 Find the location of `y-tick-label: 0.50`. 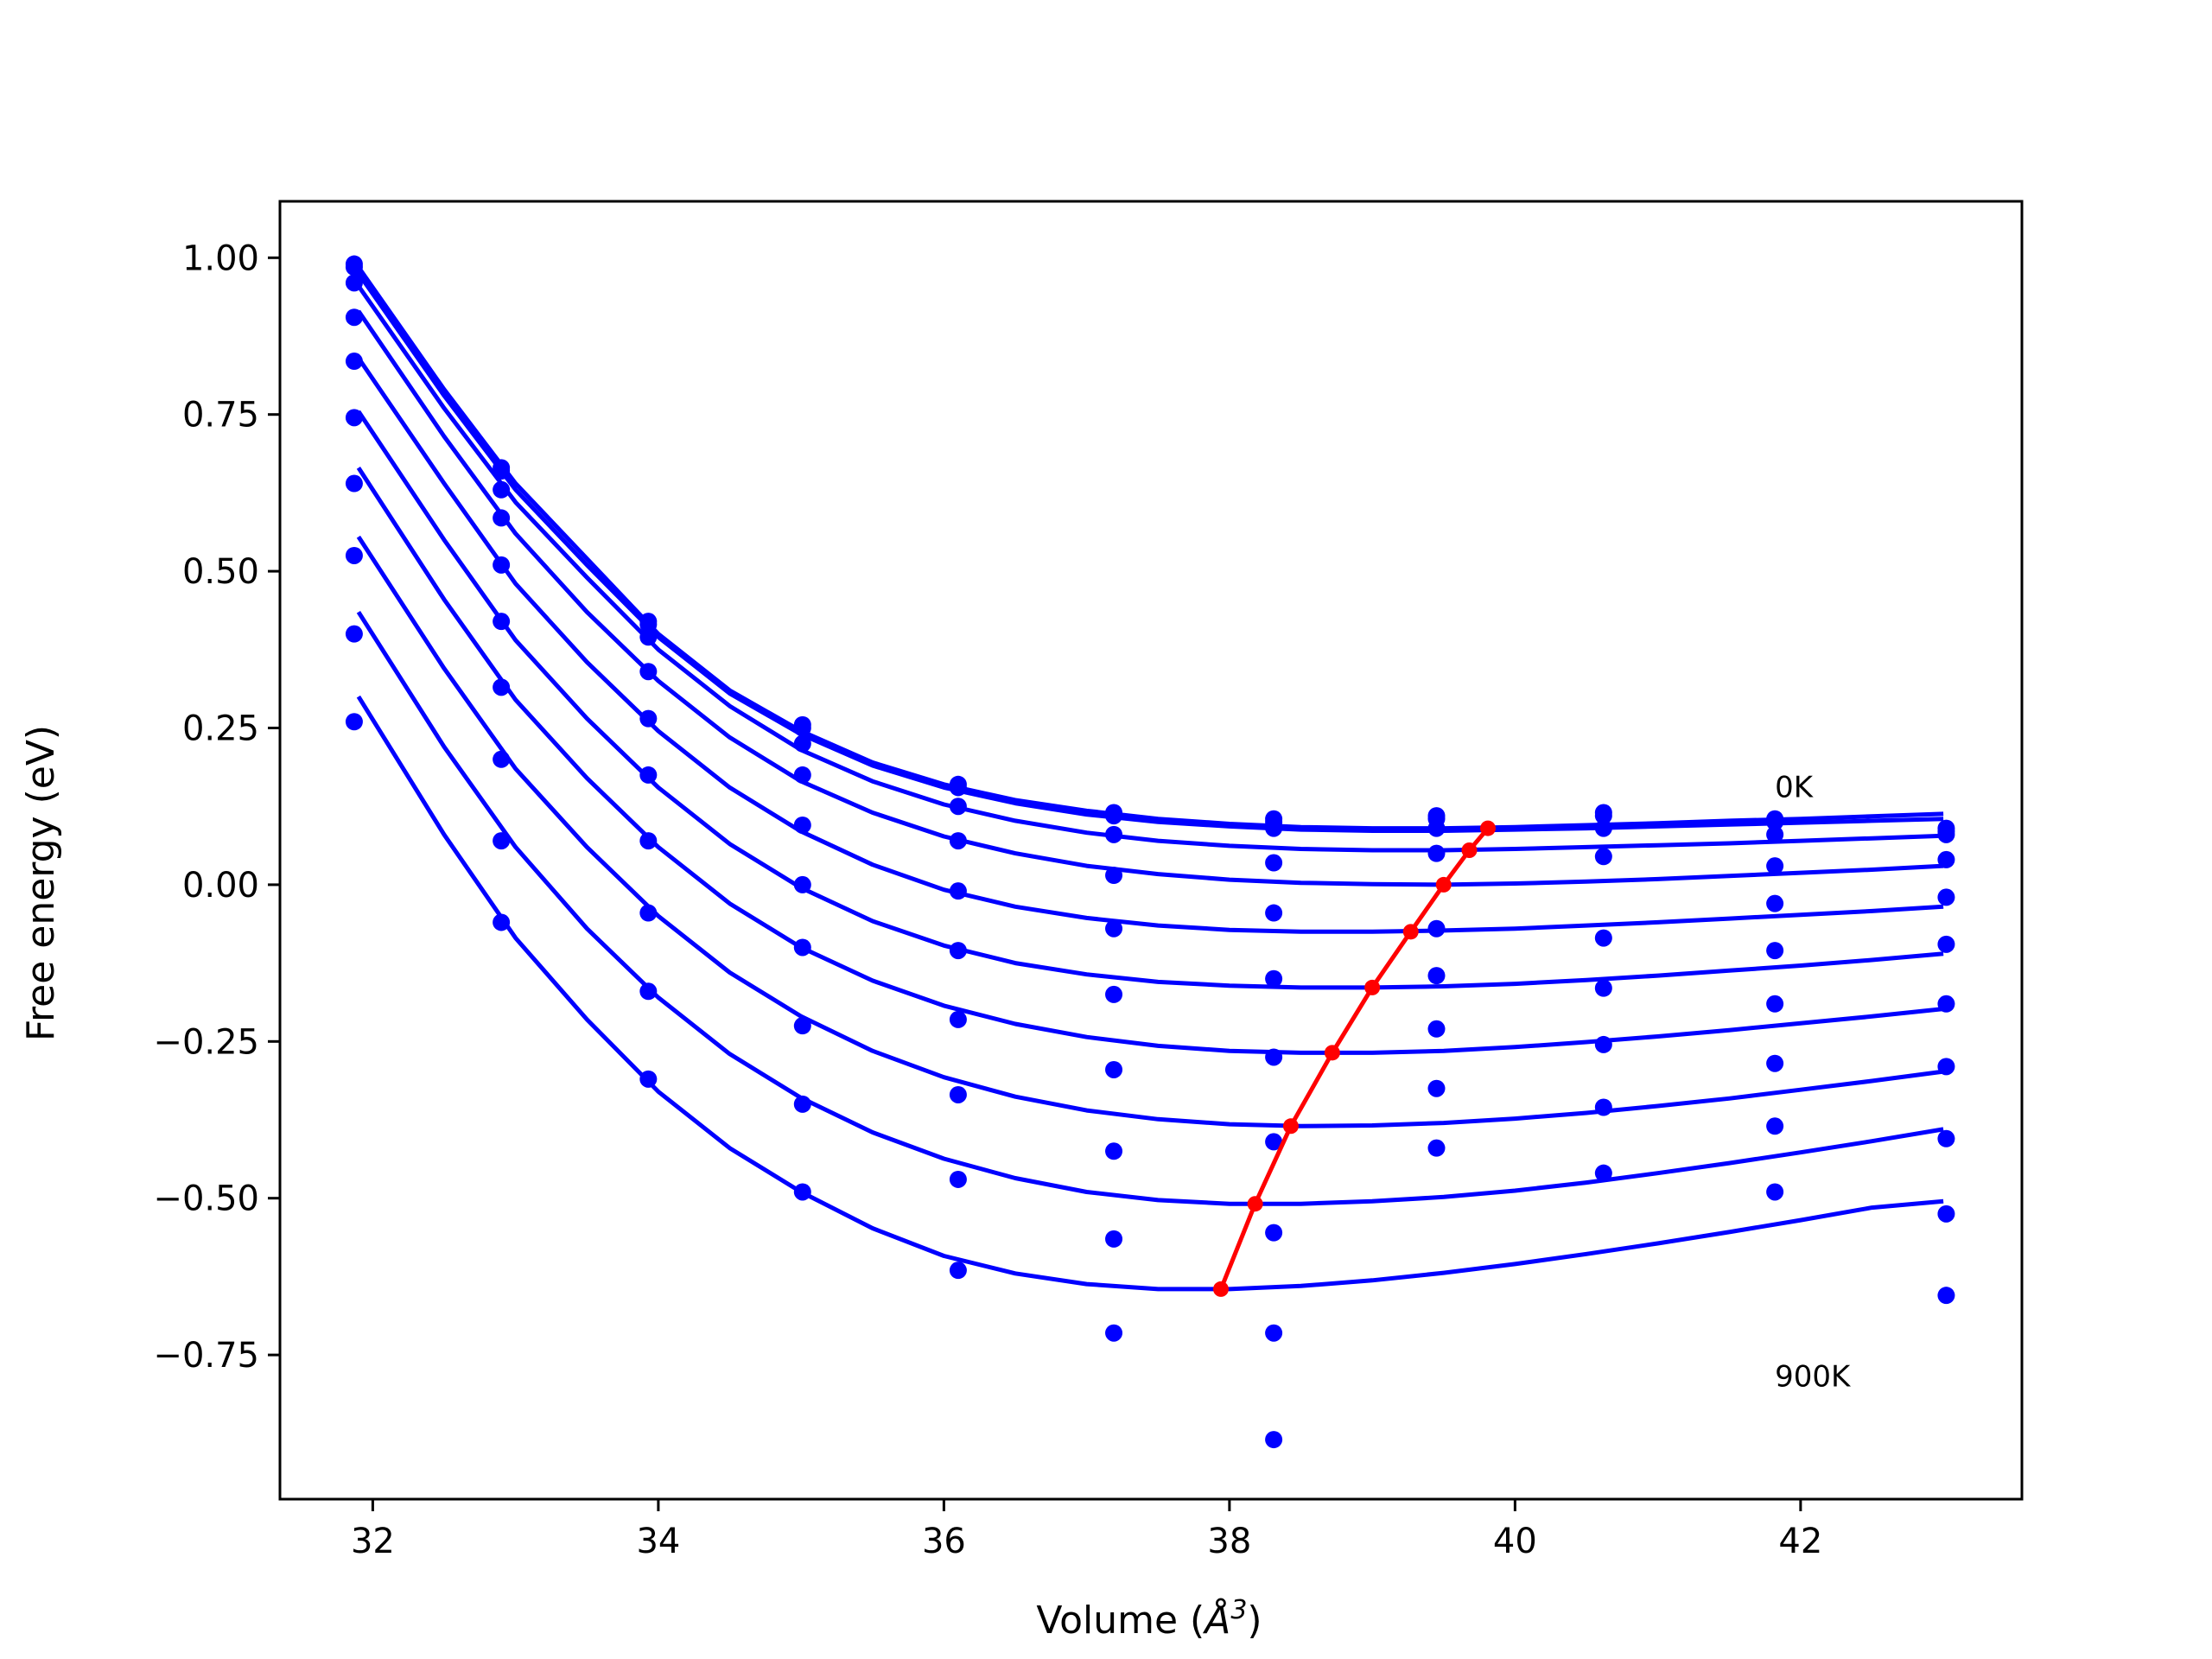

y-tick-label: 0.50 is located at coordinates (220, 572).